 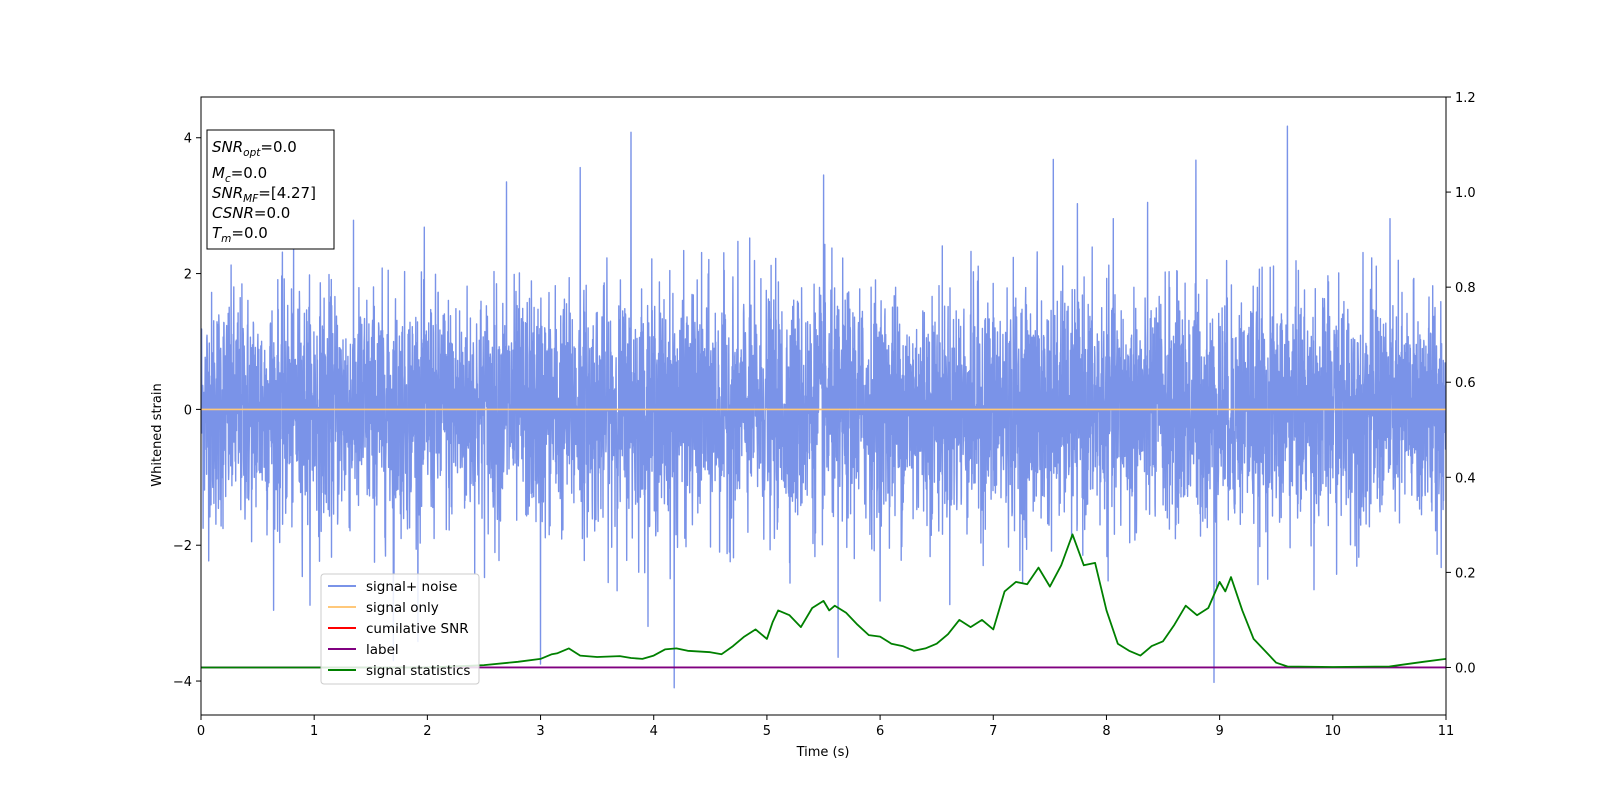 What do you see at coordinates (1465, 478) in the screenshot?
I see `y2-tick-label: 0.4` at bounding box center [1465, 478].